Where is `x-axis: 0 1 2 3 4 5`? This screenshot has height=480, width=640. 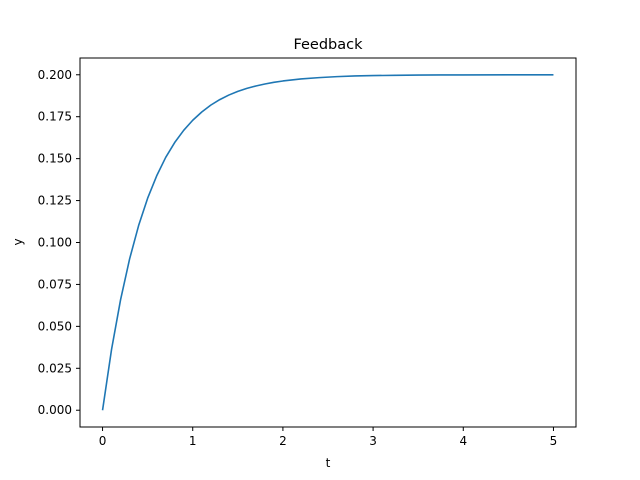
x-axis: 0 1 2 3 4 5 is located at coordinates (328, 437).